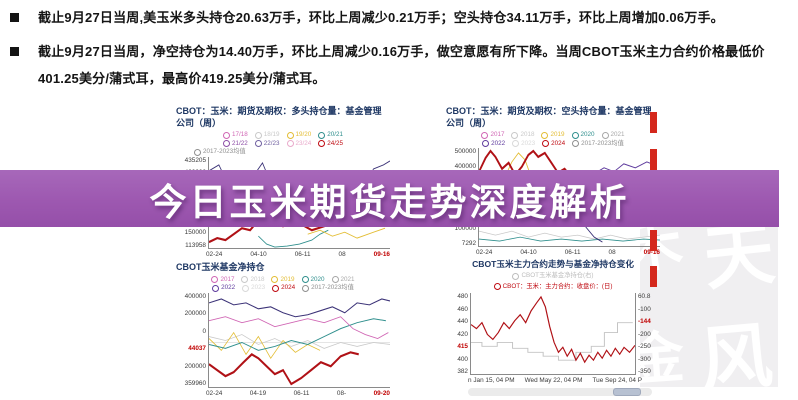 The height and width of the screenshot is (400, 798). Describe the element at coordinates (462, 334) in the screenshot. I see `axis-tick: 420` at that location.